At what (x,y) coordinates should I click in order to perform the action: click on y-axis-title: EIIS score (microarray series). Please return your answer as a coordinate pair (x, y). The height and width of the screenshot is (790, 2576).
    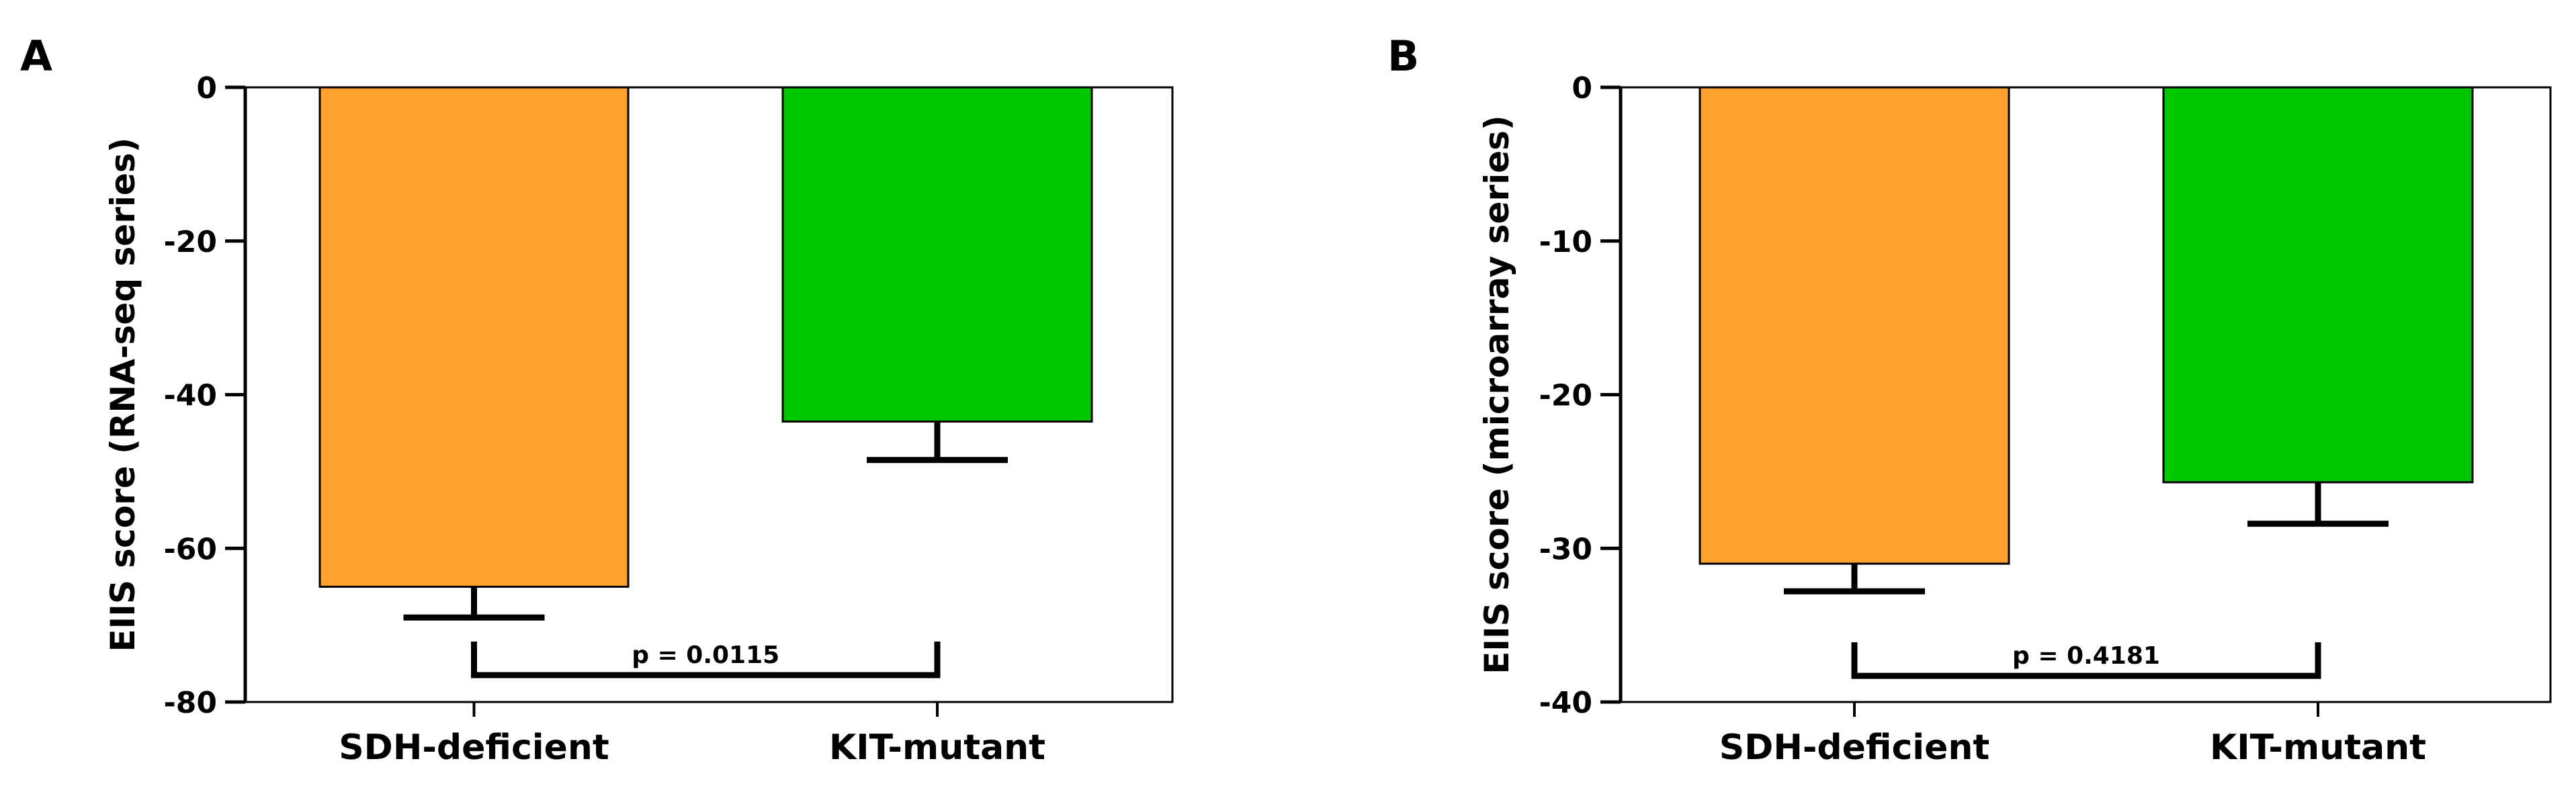
    Looking at the image, I should click on (1496, 394).